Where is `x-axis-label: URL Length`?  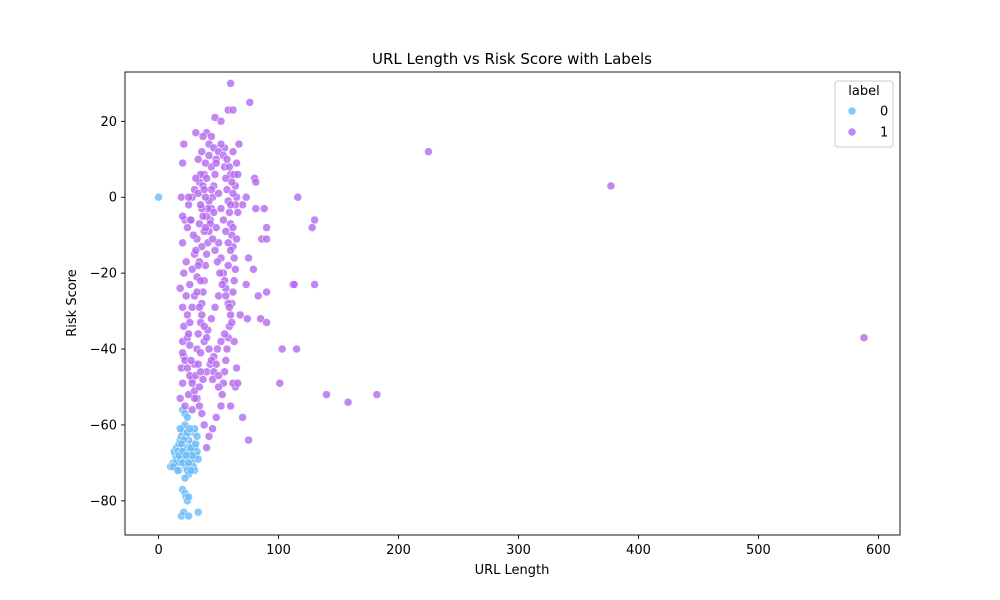 x-axis-label: URL Length is located at coordinates (512, 570).